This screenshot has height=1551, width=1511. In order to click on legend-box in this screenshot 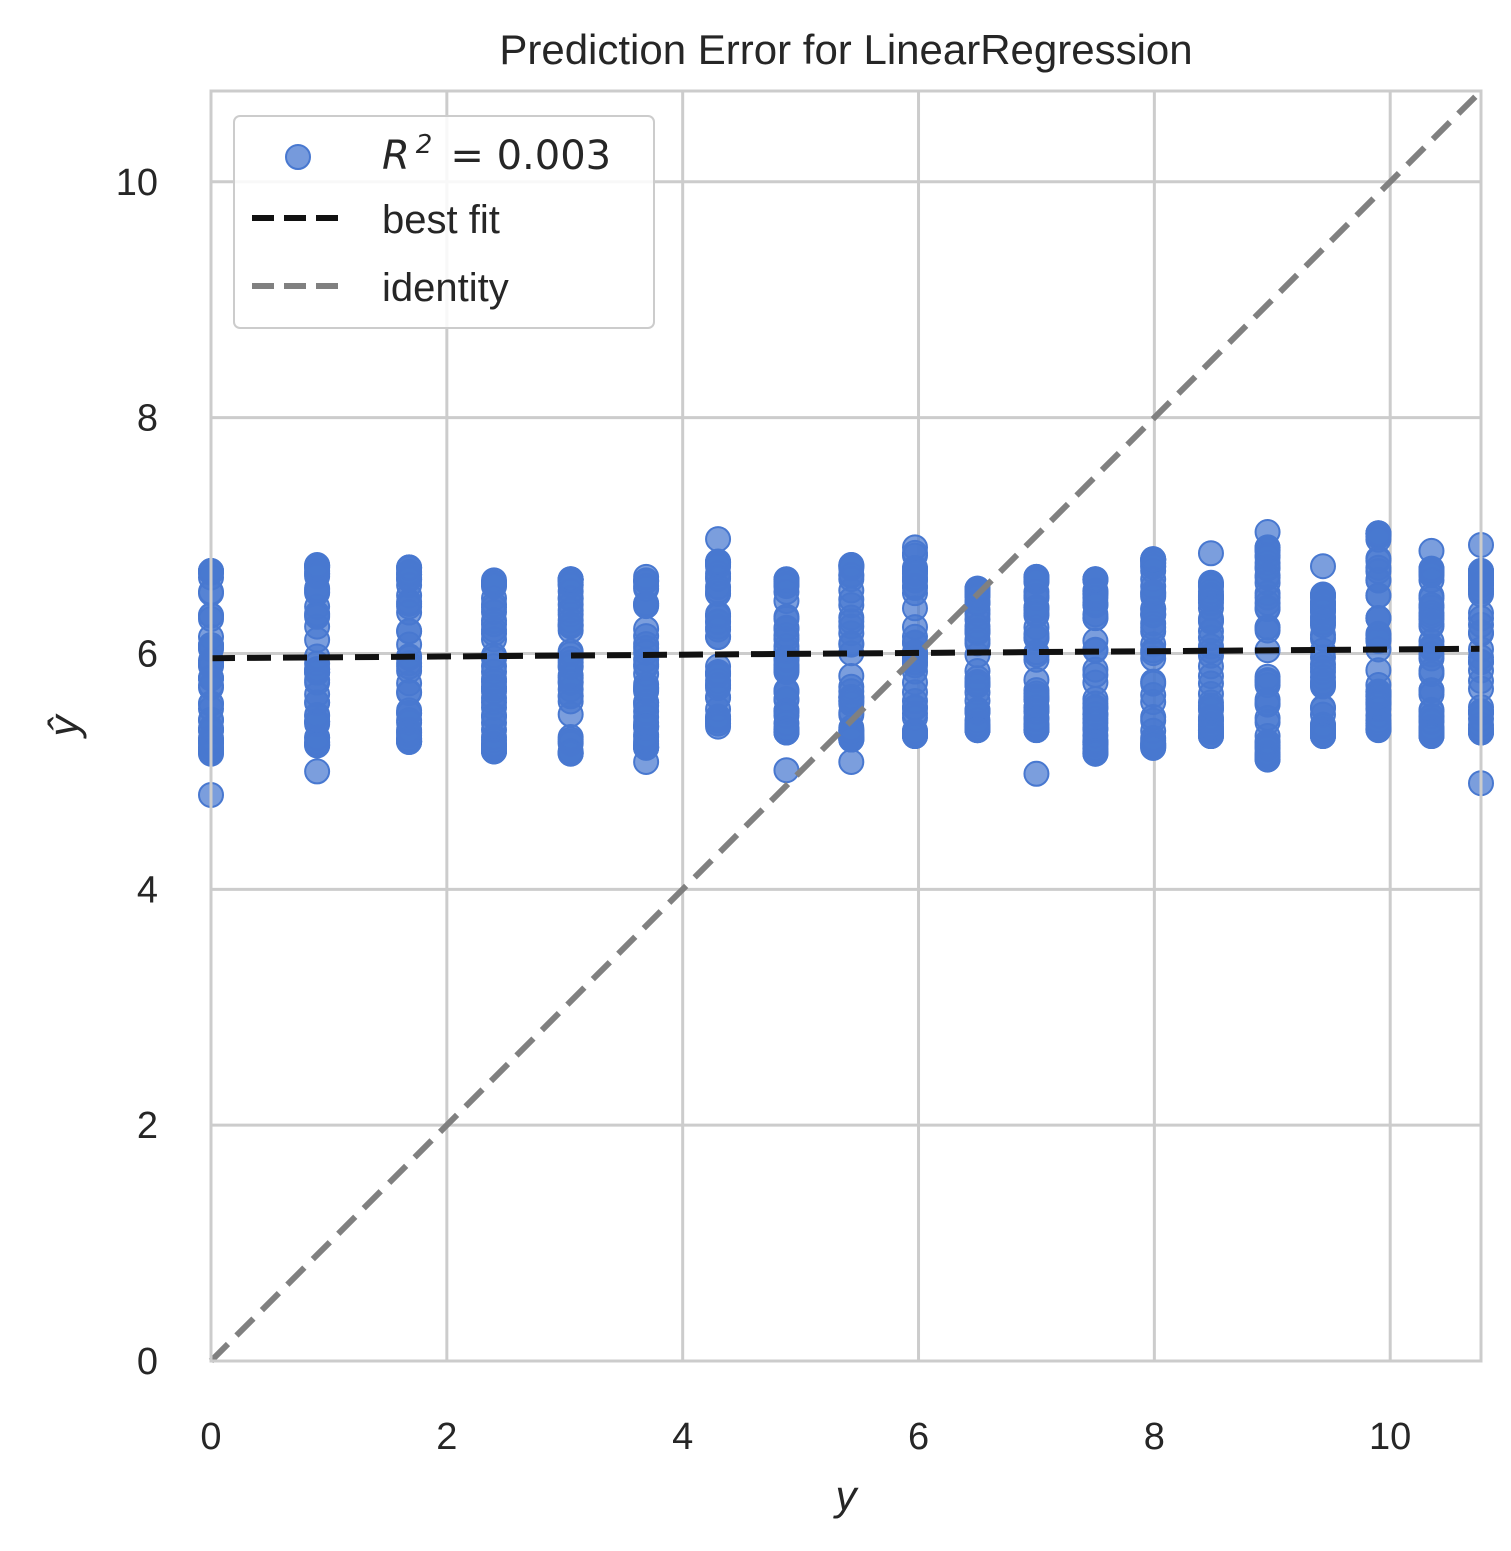, I will do `click(444, 222)`.